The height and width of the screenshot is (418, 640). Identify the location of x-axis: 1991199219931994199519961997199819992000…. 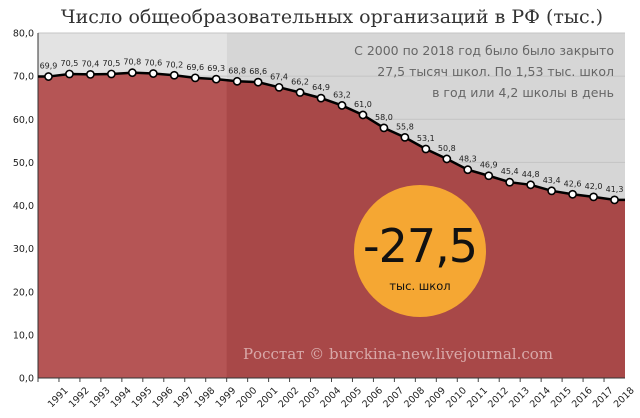
(337, 393).